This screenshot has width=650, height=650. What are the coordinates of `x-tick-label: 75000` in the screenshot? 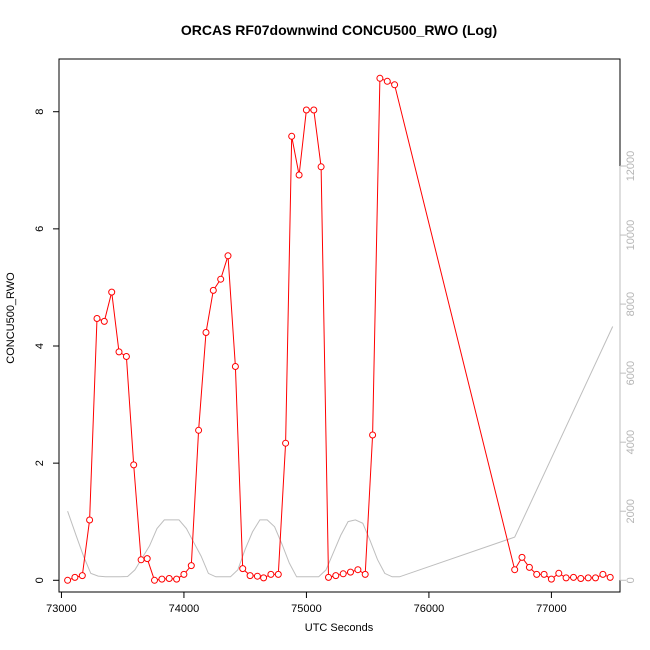 It's located at (306, 609).